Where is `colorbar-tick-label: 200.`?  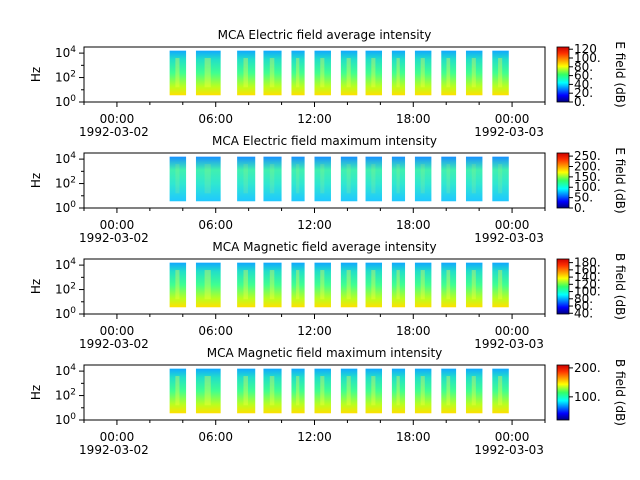 colorbar-tick-label: 200. is located at coordinates (587, 368).